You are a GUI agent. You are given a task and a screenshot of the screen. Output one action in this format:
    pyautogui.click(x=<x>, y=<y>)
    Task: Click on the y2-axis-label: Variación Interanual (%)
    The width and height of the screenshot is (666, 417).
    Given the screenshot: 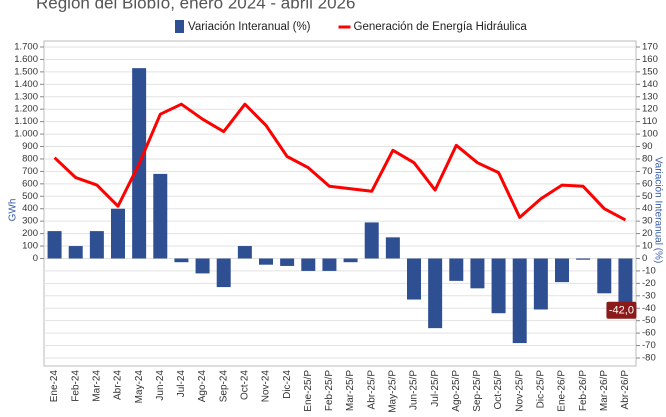 What is the action you would take?
    pyautogui.click(x=657, y=210)
    